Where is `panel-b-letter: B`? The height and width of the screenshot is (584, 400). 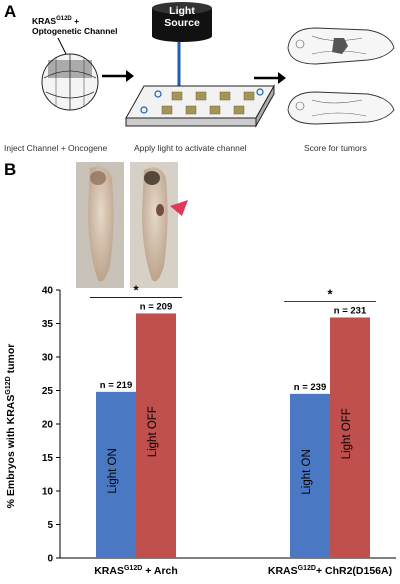 panel-b-letter: B is located at coordinates (10, 169).